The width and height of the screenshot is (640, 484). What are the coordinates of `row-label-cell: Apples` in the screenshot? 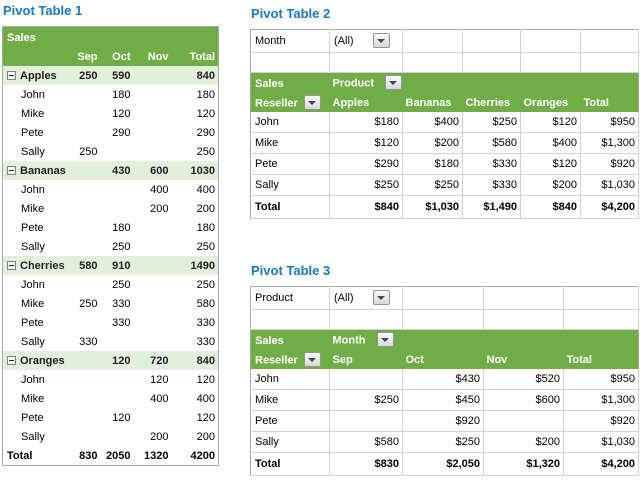 It's located at (36, 75).